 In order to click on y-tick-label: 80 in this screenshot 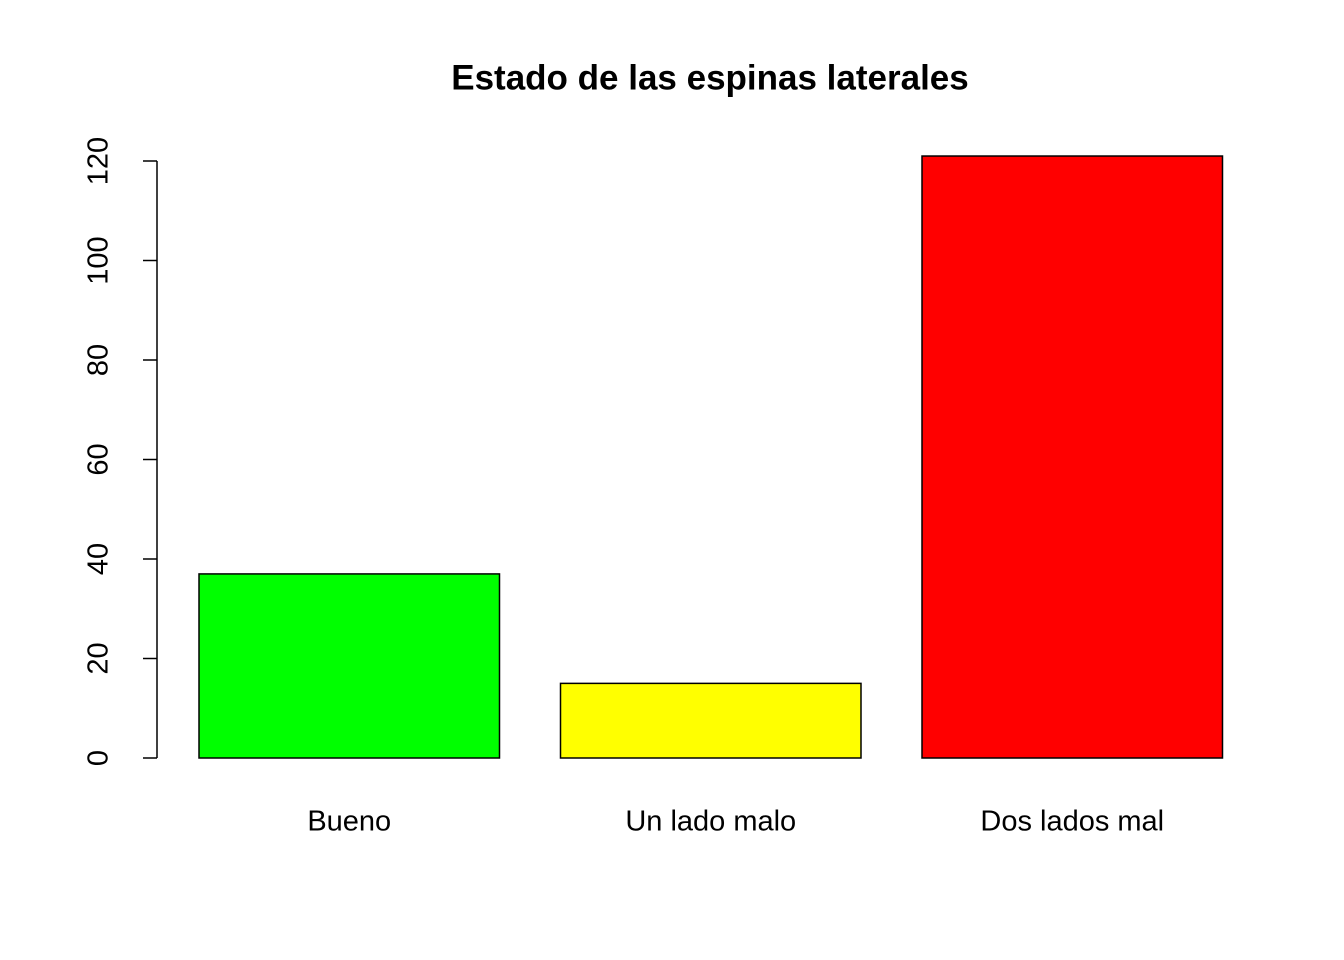, I will do `click(99, 360)`.